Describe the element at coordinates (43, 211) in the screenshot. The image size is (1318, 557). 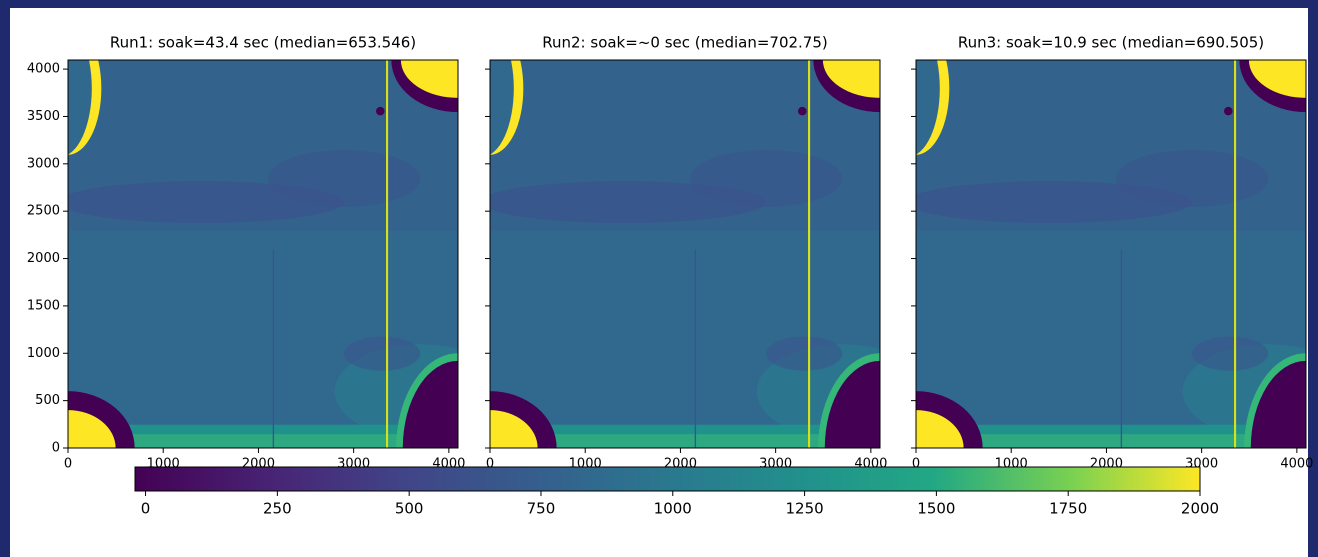
I see `y-tick-label: 2500` at that location.